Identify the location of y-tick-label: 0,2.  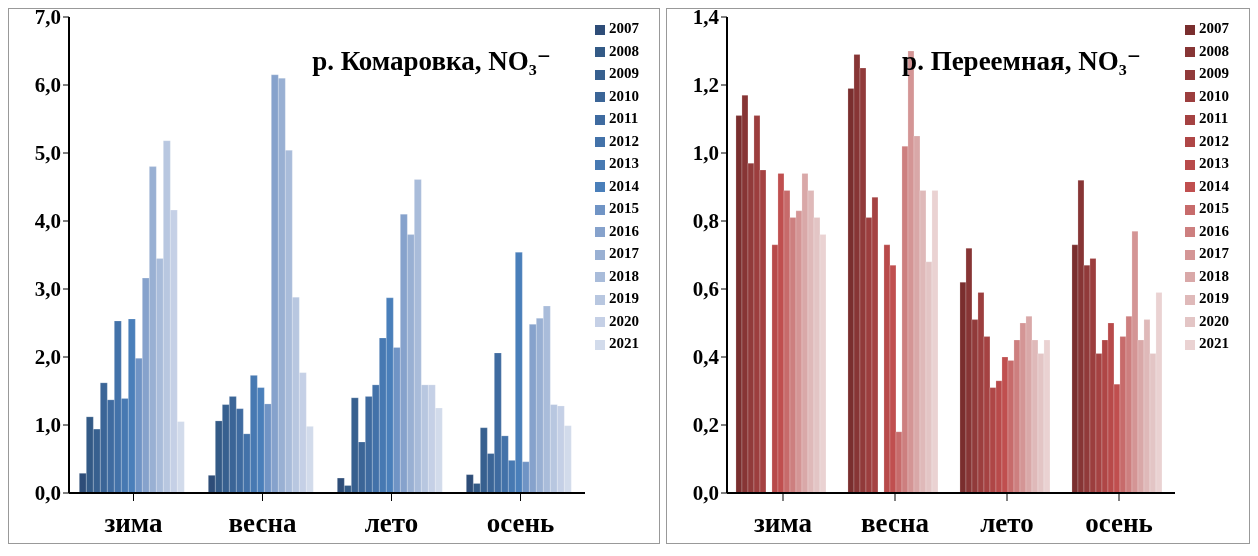
(705, 425).